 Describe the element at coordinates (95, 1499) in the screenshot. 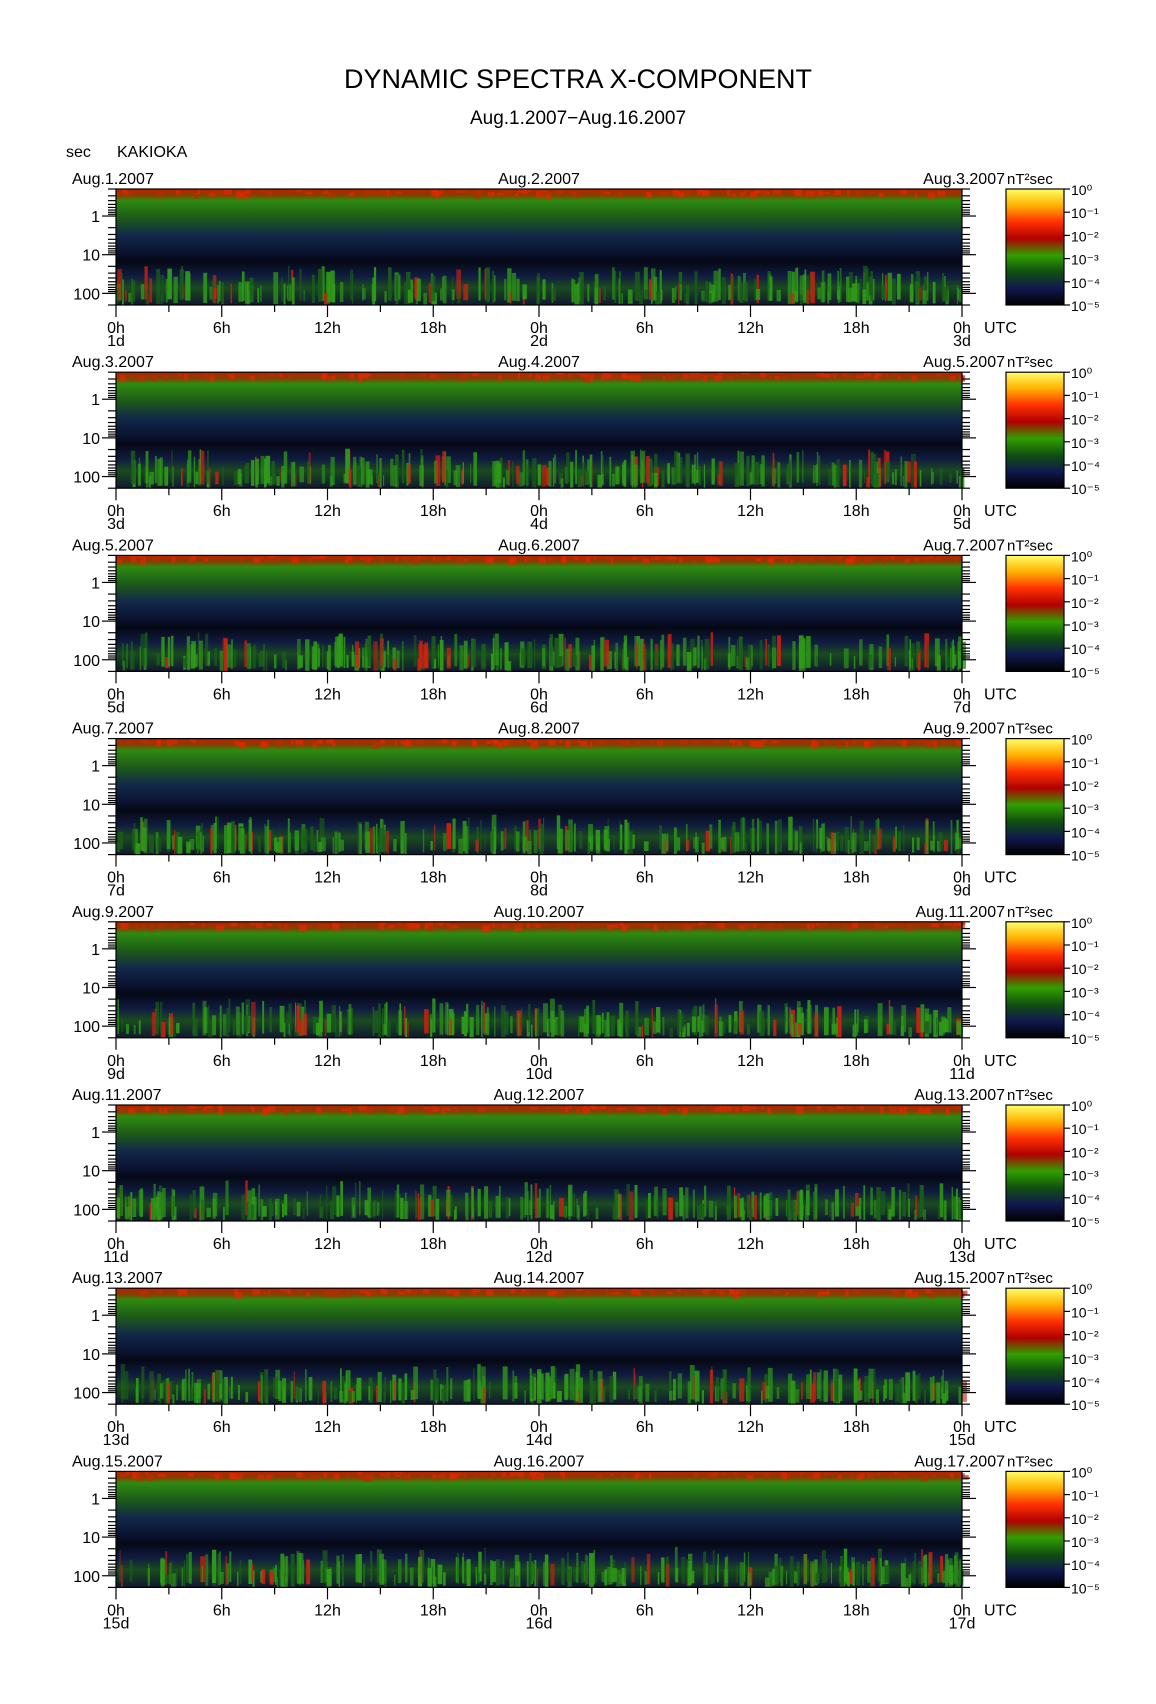

I see `y-tick-label: 1` at that location.